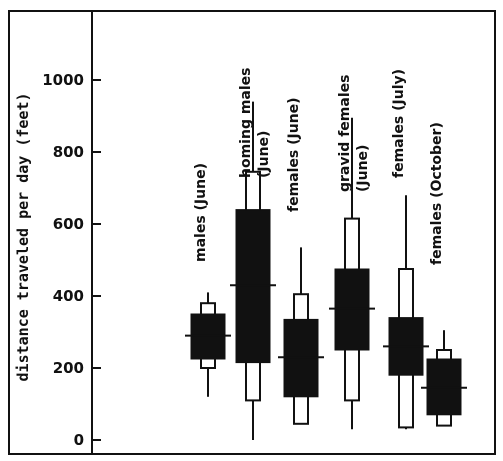 This screenshot has height=461, width=503. Describe the element at coordinates (63, 80) in the screenshot. I see `y-tick-label: 1000` at that location.